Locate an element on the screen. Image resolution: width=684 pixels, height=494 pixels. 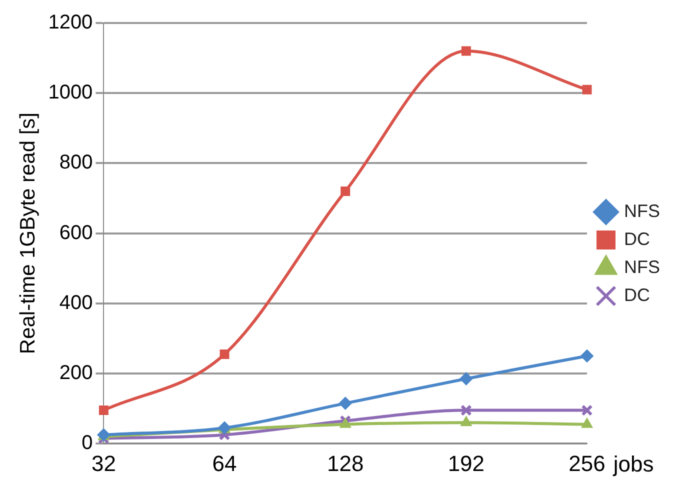
y-tick-label: 200 is located at coordinates (76, 373).